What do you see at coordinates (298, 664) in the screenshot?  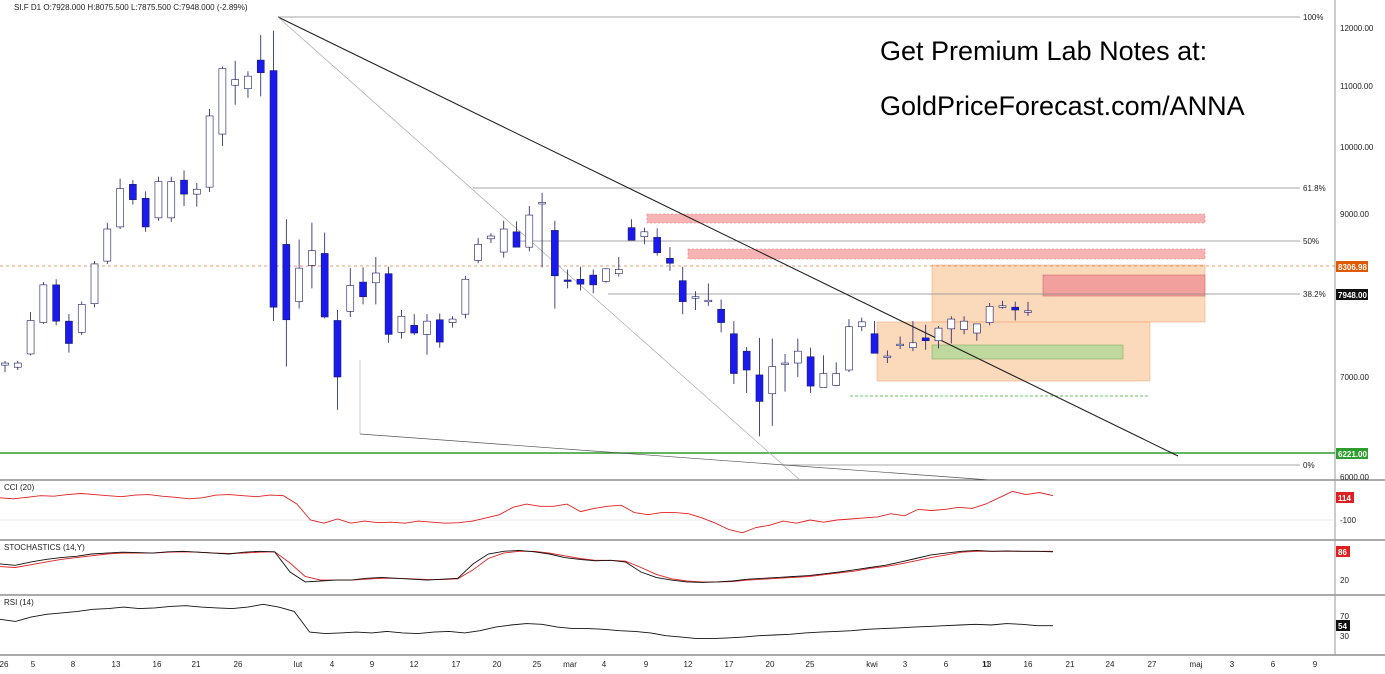 I see `x-tick-label: lut` at bounding box center [298, 664].